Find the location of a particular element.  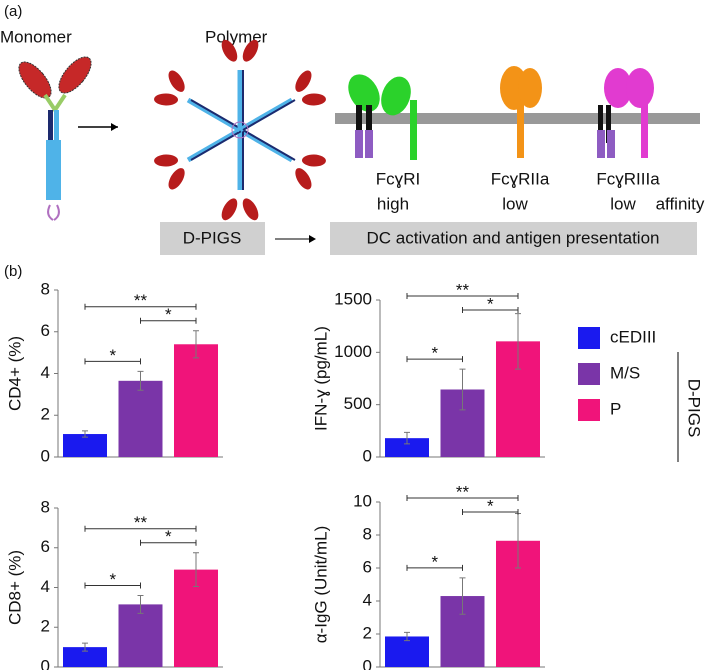

monomer-icon is located at coordinates (55, 138).